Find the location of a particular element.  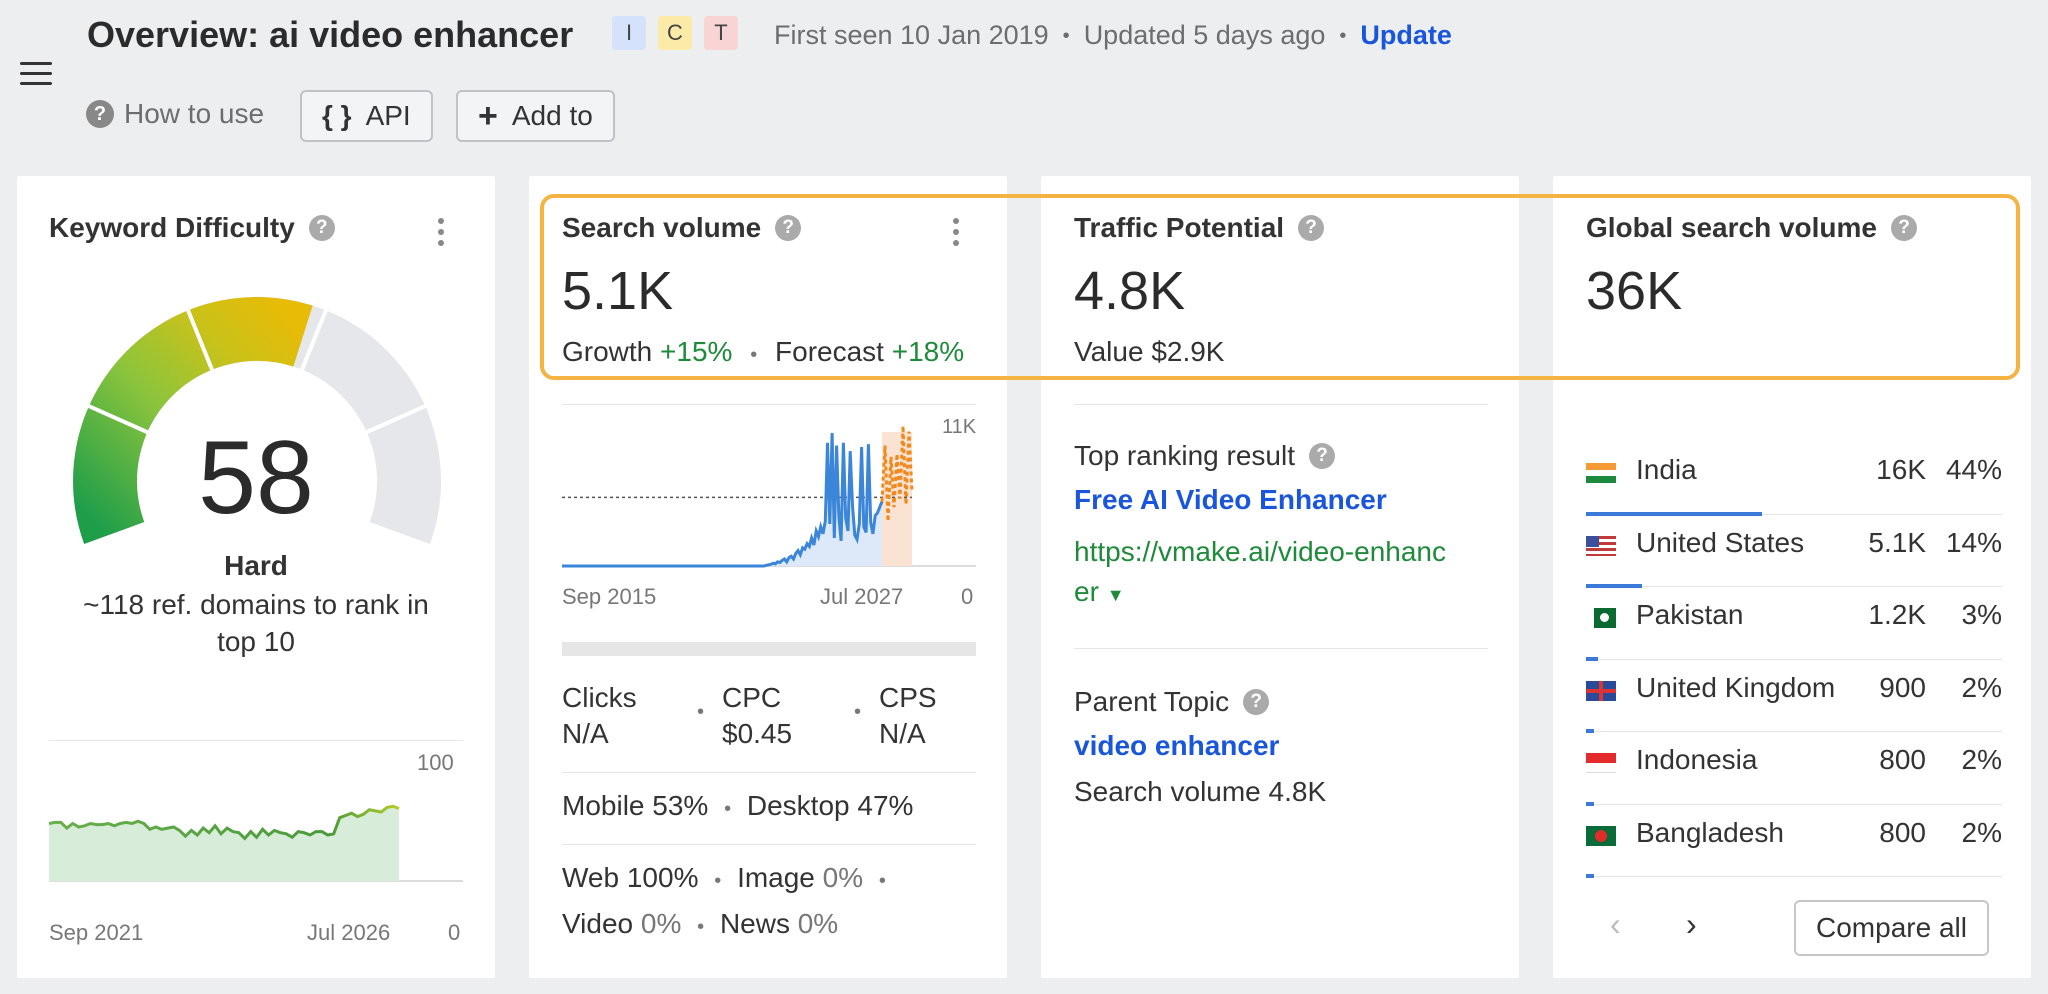

intent-badge-commercial: C is located at coordinates (675, 33).